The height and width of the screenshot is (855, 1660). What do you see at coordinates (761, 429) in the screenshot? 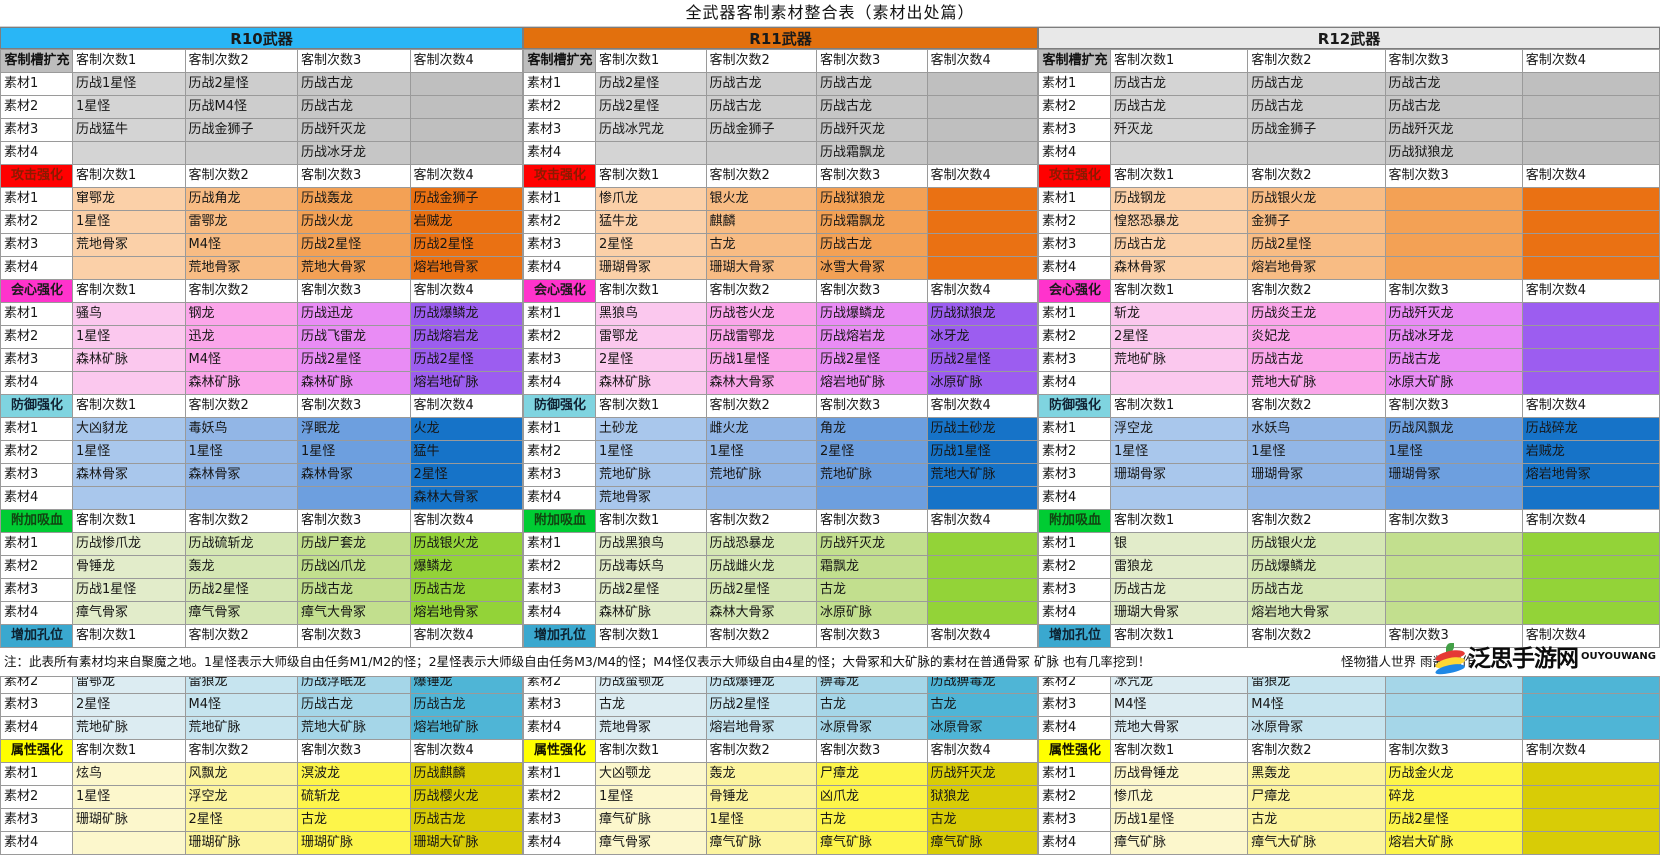
I see `material-cell: 雌火龙` at bounding box center [761, 429].